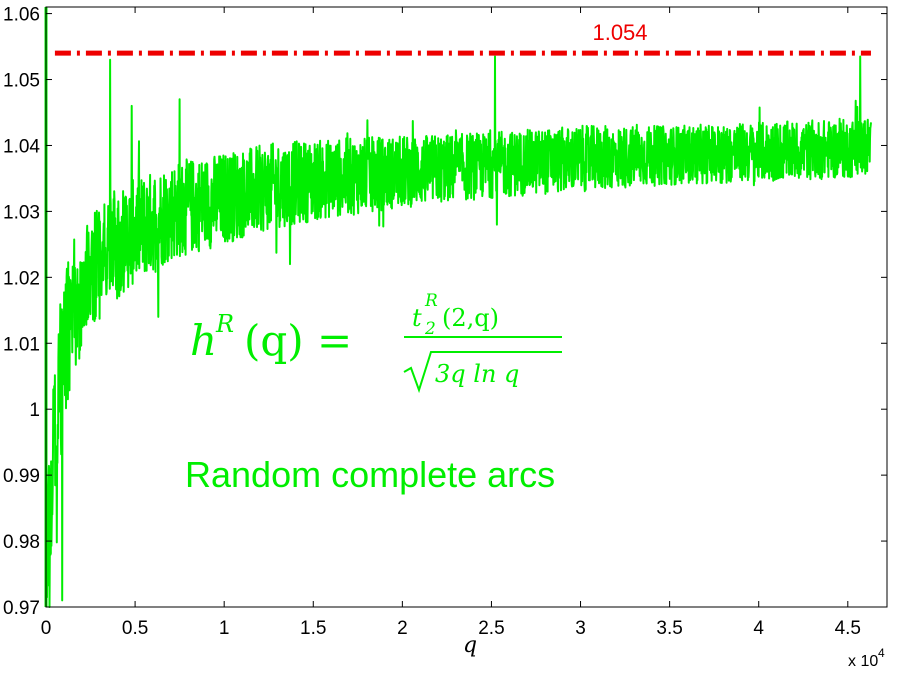  I want to click on formula-sqrt-sign, so click(482, 372).